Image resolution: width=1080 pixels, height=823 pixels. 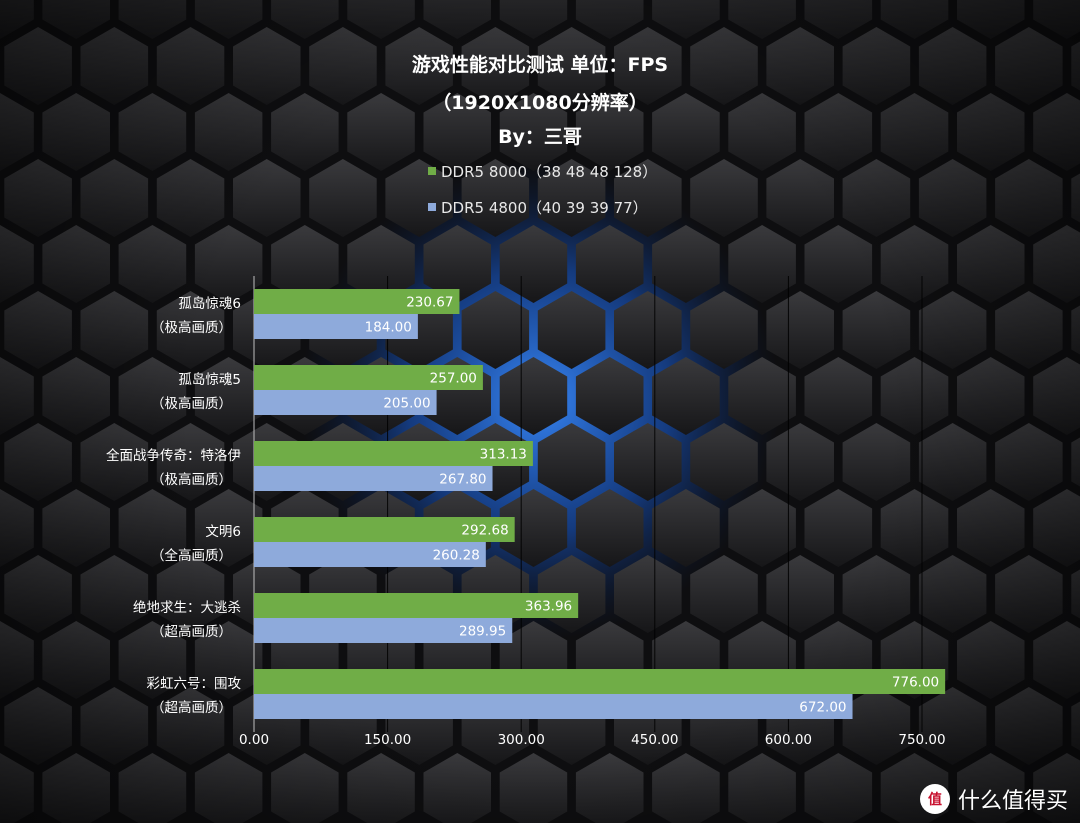 What do you see at coordinates (484, 531) in the screenshot?
I see `bar-value-label: 292.68` at bounding box center [484, 531].